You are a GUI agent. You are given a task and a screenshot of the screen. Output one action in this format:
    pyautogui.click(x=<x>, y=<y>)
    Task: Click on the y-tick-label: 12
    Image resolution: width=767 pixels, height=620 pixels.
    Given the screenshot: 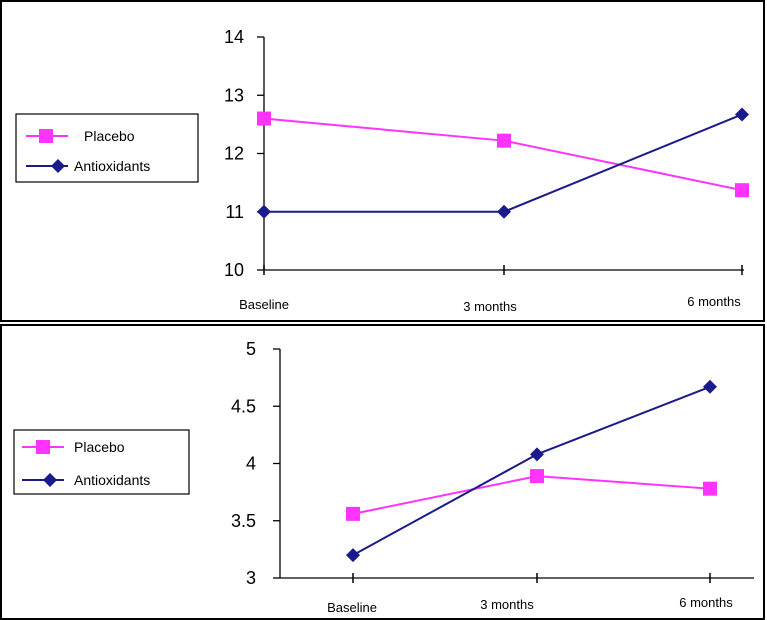 What is the action you would take?
    pyautogui.click(x=234, y=154)
    